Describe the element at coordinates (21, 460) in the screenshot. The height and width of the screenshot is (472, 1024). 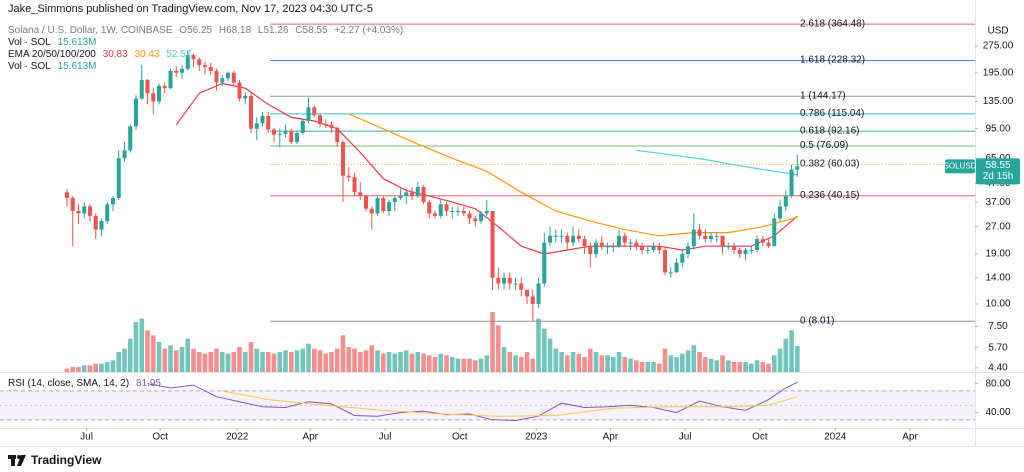
I see `logo-part` at that location.